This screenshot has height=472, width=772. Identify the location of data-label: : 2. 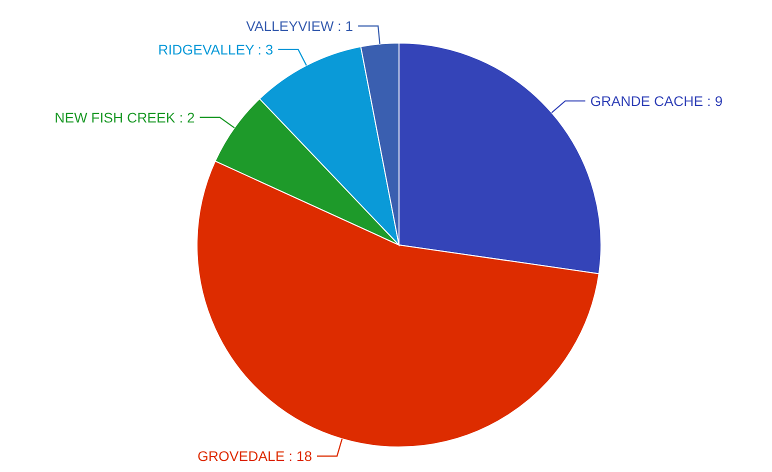
(187, 117).